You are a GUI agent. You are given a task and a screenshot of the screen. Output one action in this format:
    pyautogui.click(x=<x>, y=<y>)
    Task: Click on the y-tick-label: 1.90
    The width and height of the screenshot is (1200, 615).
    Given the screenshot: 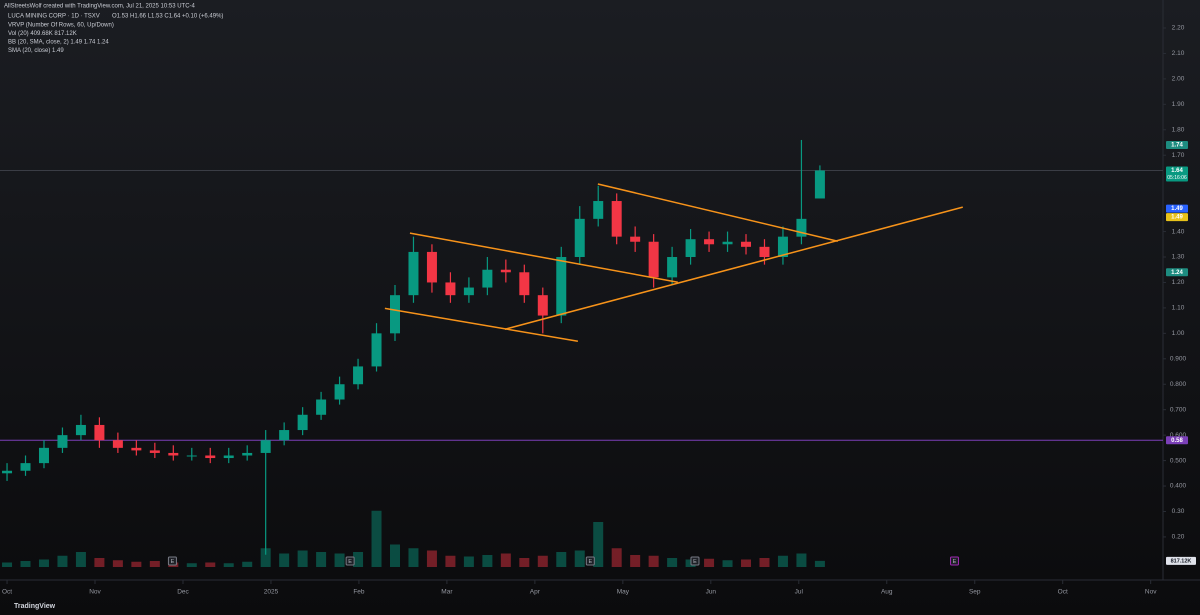 What is the action you would take?
    pyautogui.click(x=1178, y=104)
    